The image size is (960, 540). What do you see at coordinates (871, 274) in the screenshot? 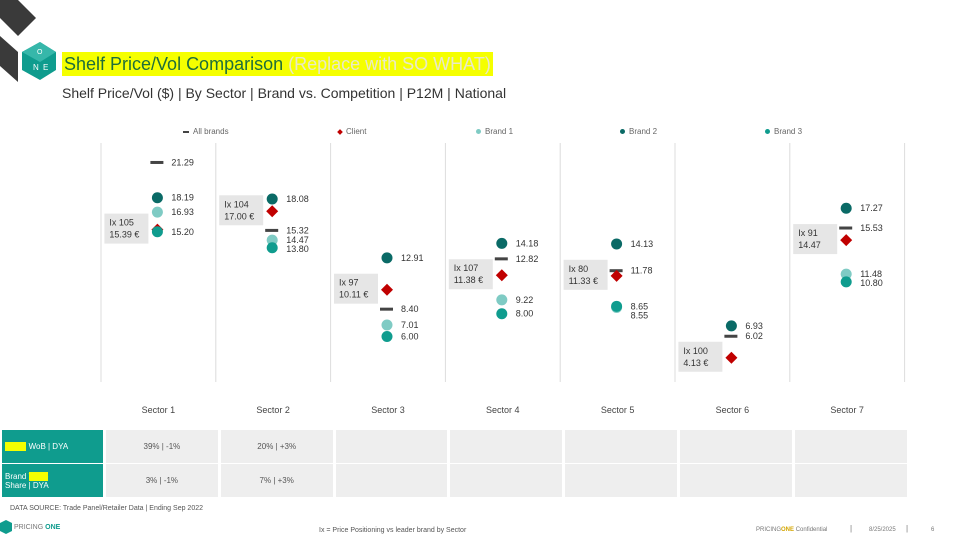
I see `value-label: 11.48` at bounding box center [871, 274].